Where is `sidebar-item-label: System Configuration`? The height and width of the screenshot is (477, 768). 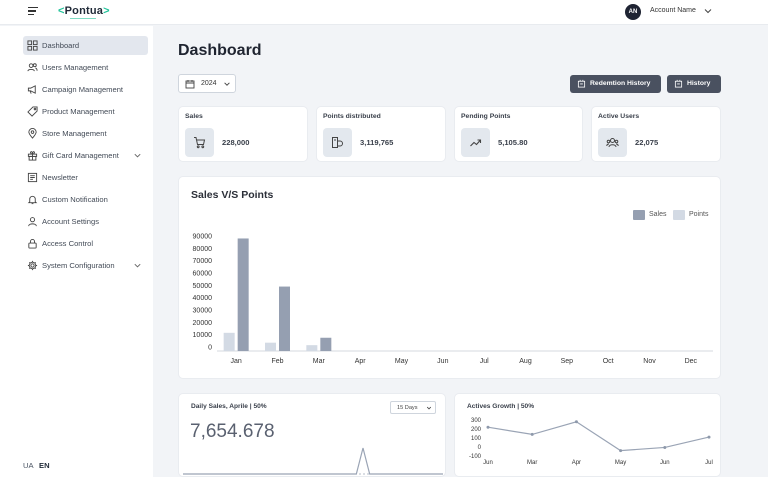
sidebar-item-label: System Configuration is located at coordinates (78, 265).